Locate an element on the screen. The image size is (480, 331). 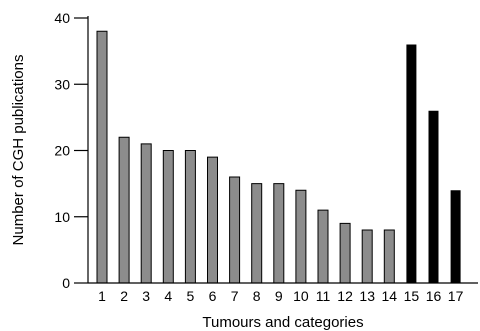
x-tick-label-4: 4 is located at coordinates (168, 296).